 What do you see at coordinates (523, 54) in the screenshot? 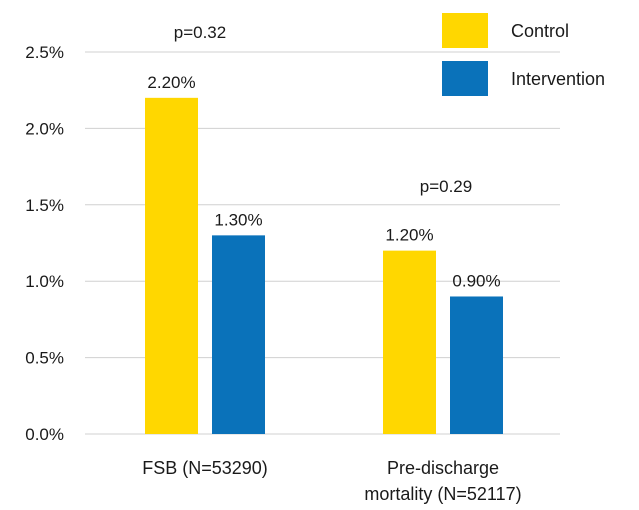
I see `legend: Control Intervention` at bounding box center [523, 54].